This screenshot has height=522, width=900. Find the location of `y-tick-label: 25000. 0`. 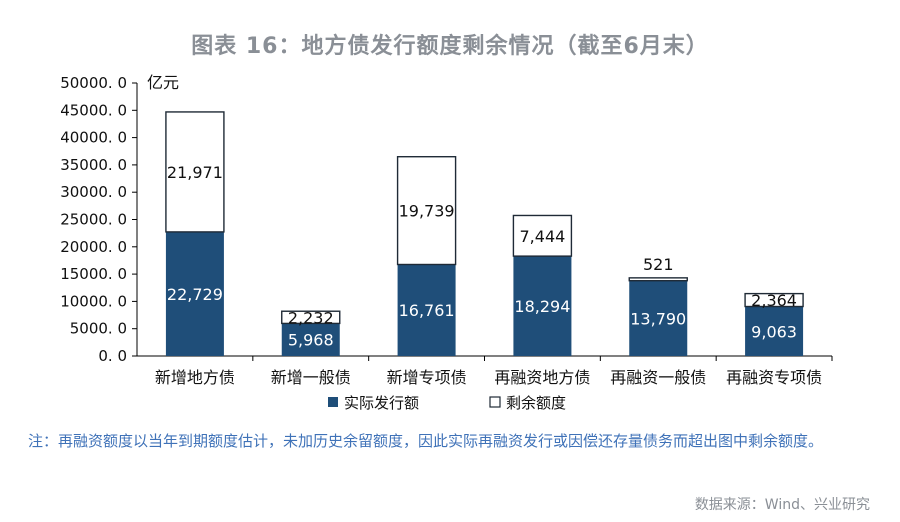

y-tick-label: 25000. 0 is located at coordinates (93, 220).